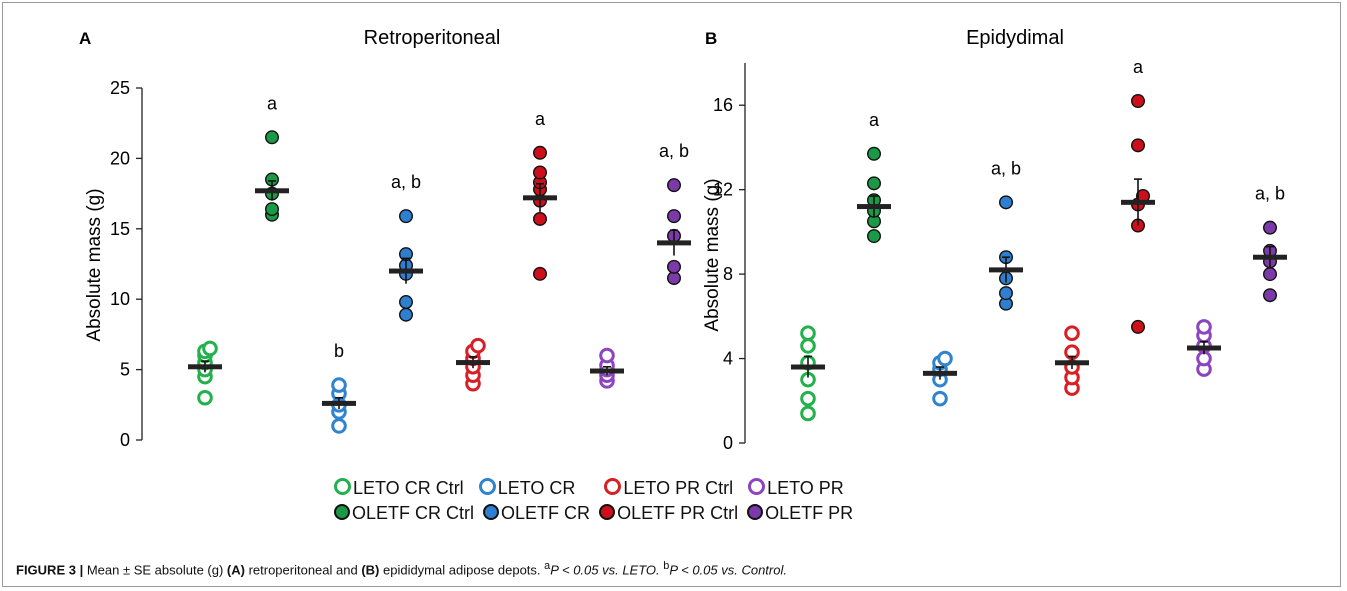 The image size is (1347, 591). What do you see at coordinates (536, 488) in the screenshot?
I see `legend-label: LETO CR` at bounding box center [536, 488].